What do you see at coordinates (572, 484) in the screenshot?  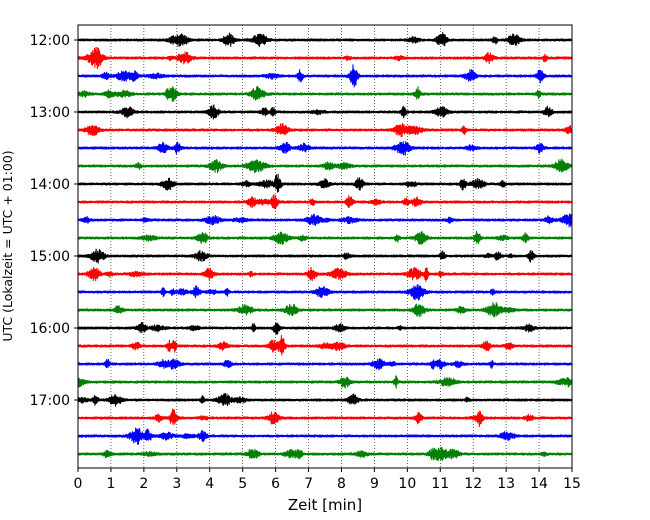 I see `x-tick-label: 15` at bounding box center [572, 484].